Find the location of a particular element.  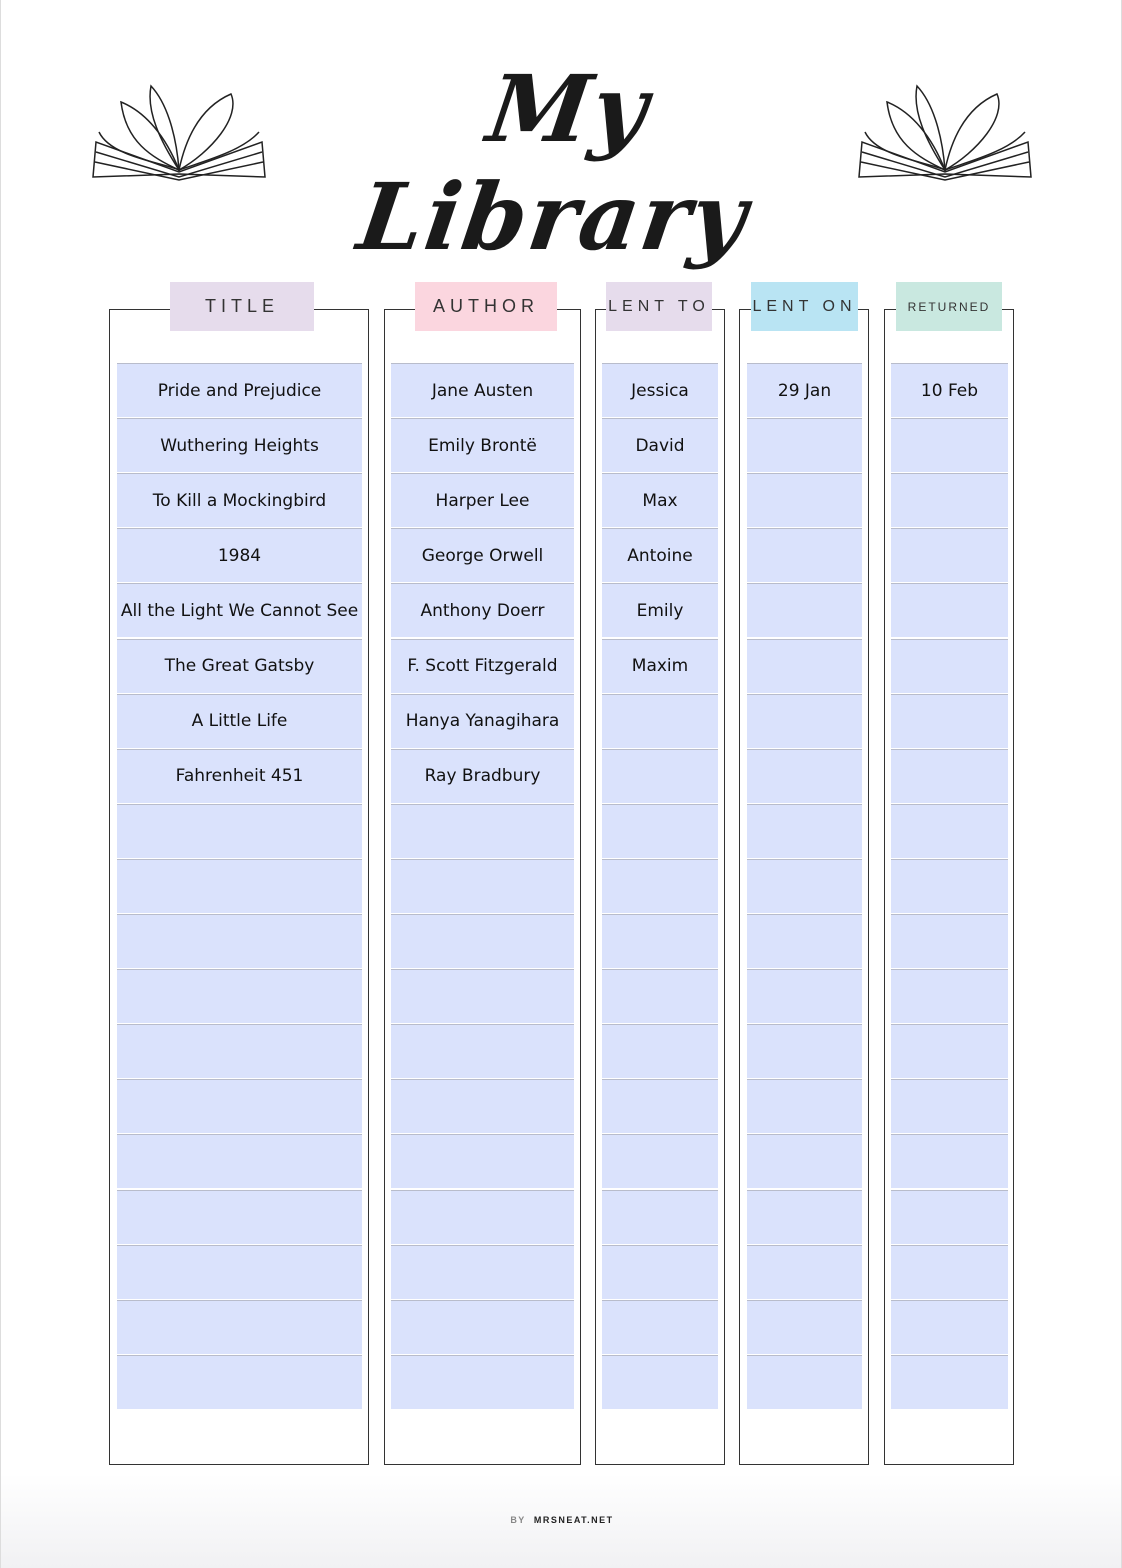

table-cell-author: Hanya Yanagihara is located at coordinates (482, 720).